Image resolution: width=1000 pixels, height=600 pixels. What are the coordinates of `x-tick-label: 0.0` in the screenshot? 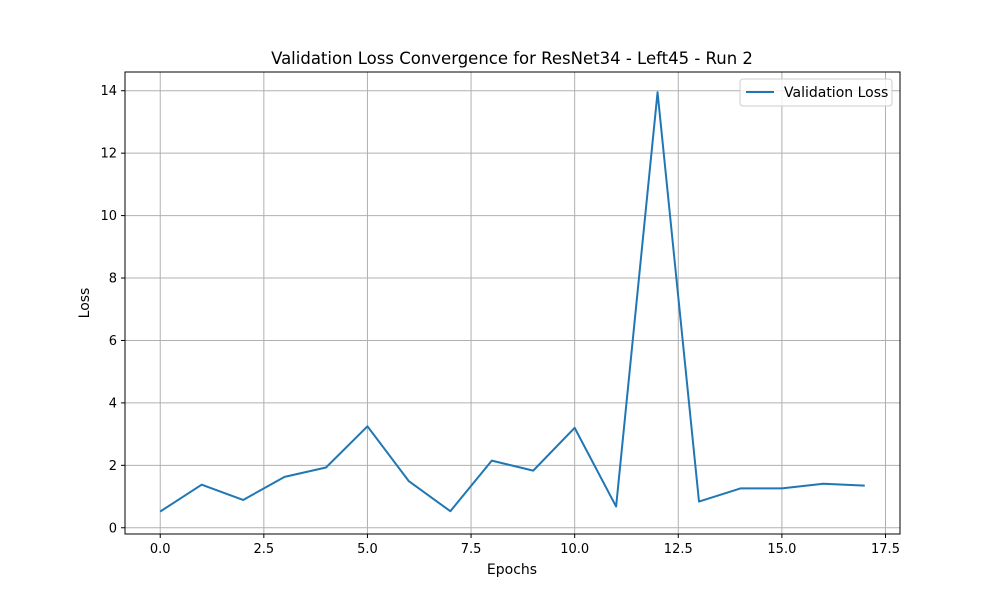 It's located at (160, 549).